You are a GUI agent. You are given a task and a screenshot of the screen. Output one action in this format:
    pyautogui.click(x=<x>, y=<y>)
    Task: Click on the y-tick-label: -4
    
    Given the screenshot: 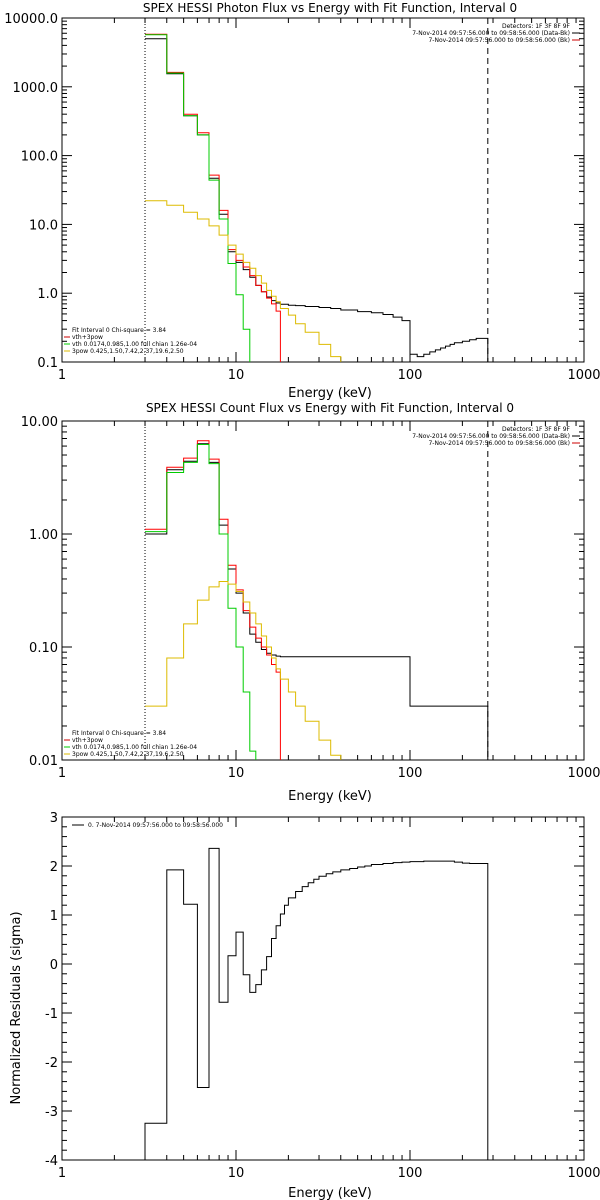 What is the action you would take?
    pyautogui.click(x=51, y=1161)
    